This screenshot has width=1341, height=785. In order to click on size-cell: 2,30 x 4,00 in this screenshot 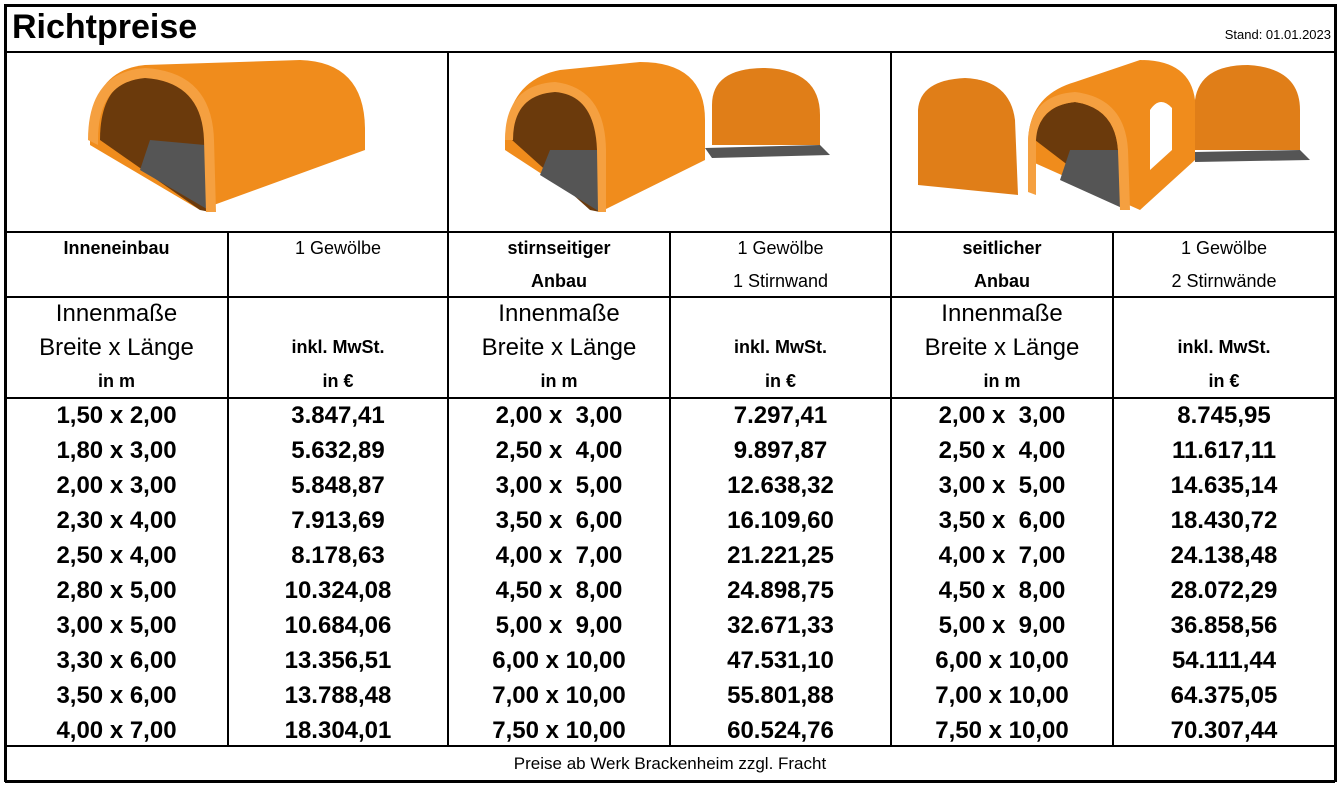, I will do `click(116, 520)`.